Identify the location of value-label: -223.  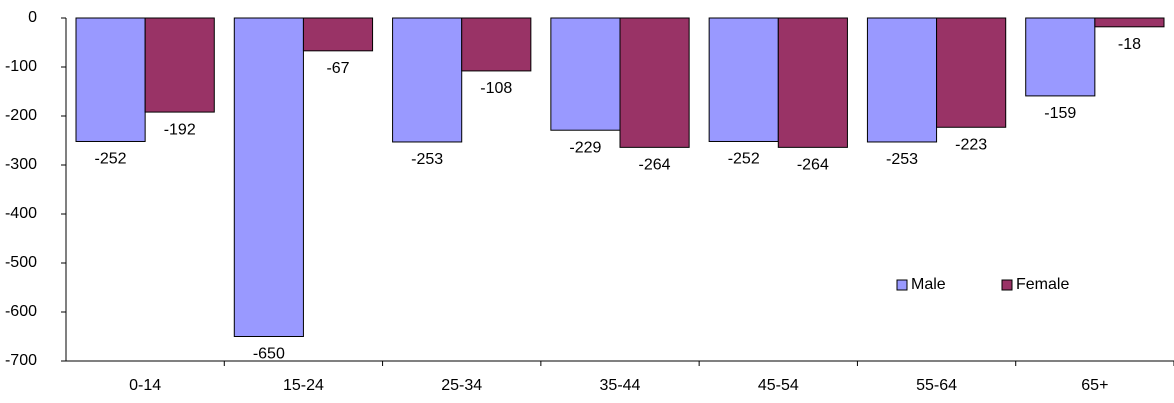
(971, 144).